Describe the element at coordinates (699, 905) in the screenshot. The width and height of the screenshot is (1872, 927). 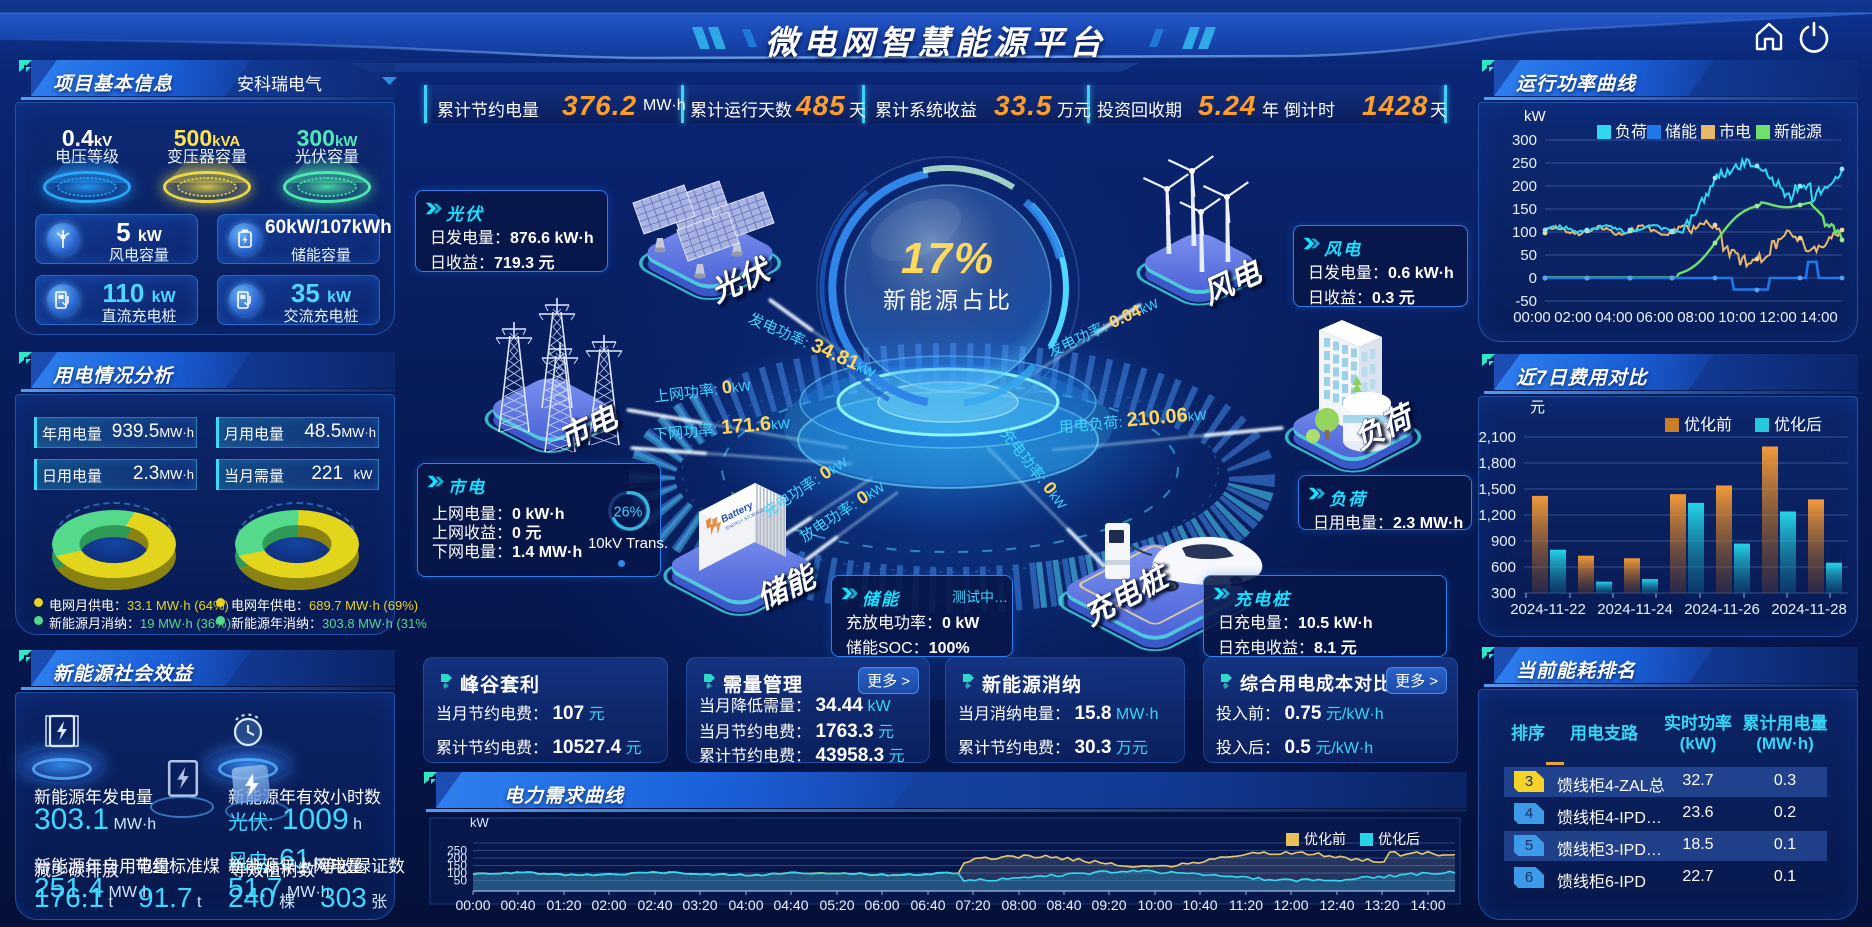
I see `svg-text: 03:20` at that location.